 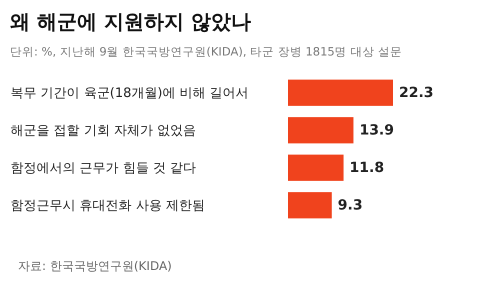 I want to click on data-label: 9.3, so click(x=350, y=205).